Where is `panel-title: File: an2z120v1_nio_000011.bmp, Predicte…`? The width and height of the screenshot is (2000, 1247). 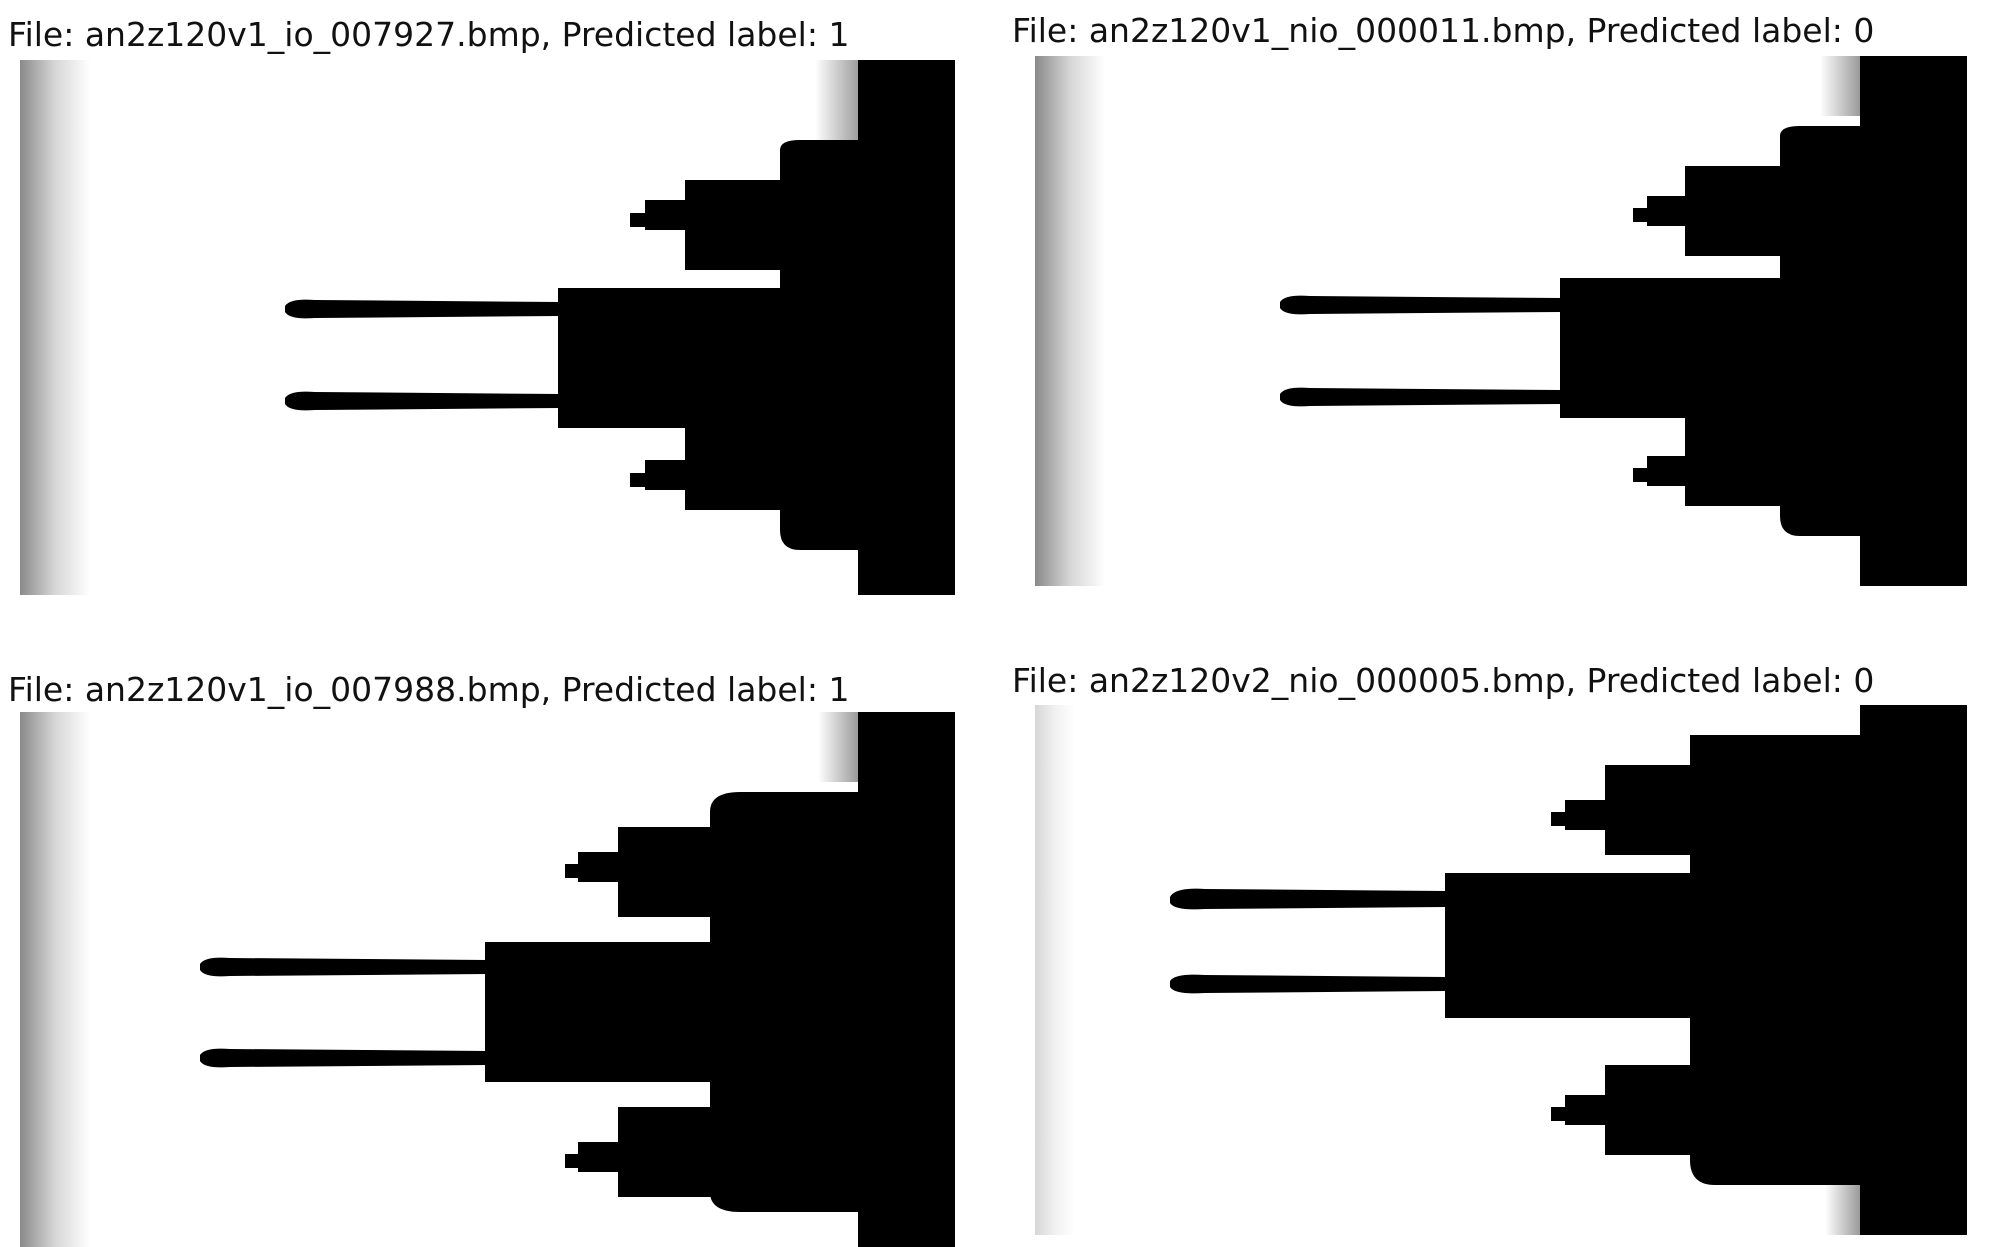 panel-title: File: an2z120v1_nio_000011.bmp, Predicte… is located at coordinates (1443, 30).